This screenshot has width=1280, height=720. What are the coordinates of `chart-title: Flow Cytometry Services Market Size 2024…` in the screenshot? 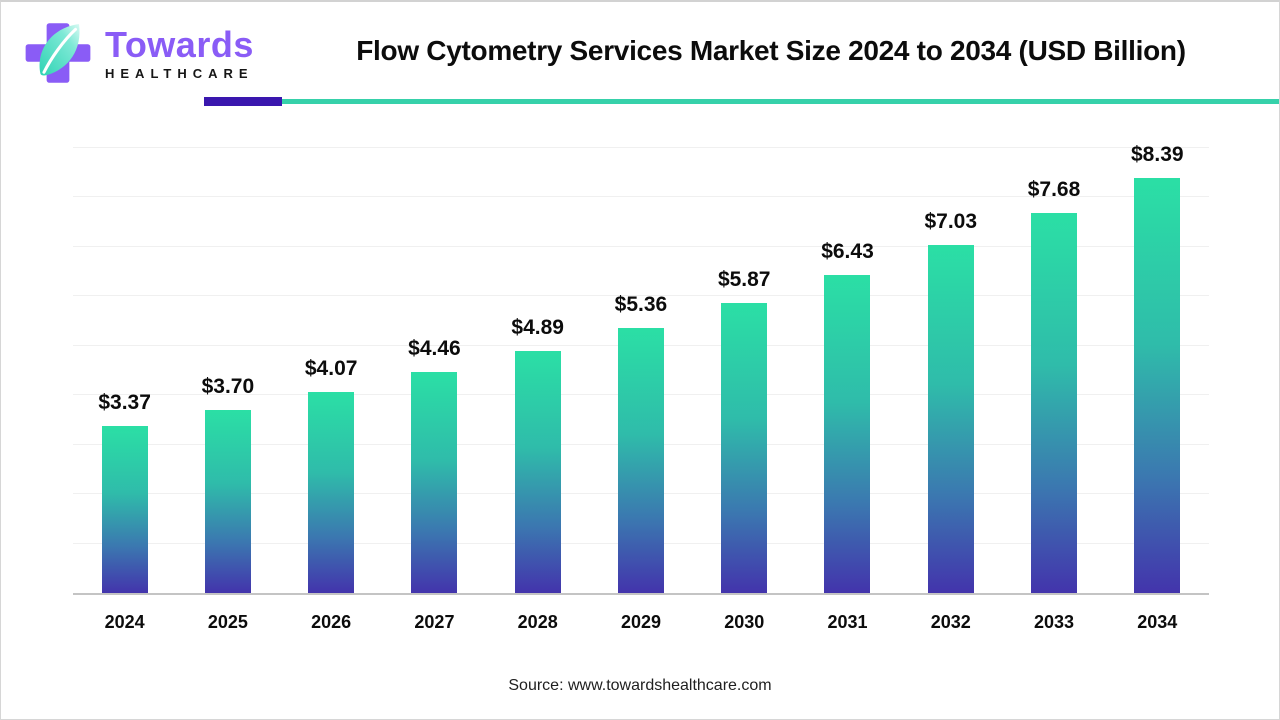 It's located at (771, 50).